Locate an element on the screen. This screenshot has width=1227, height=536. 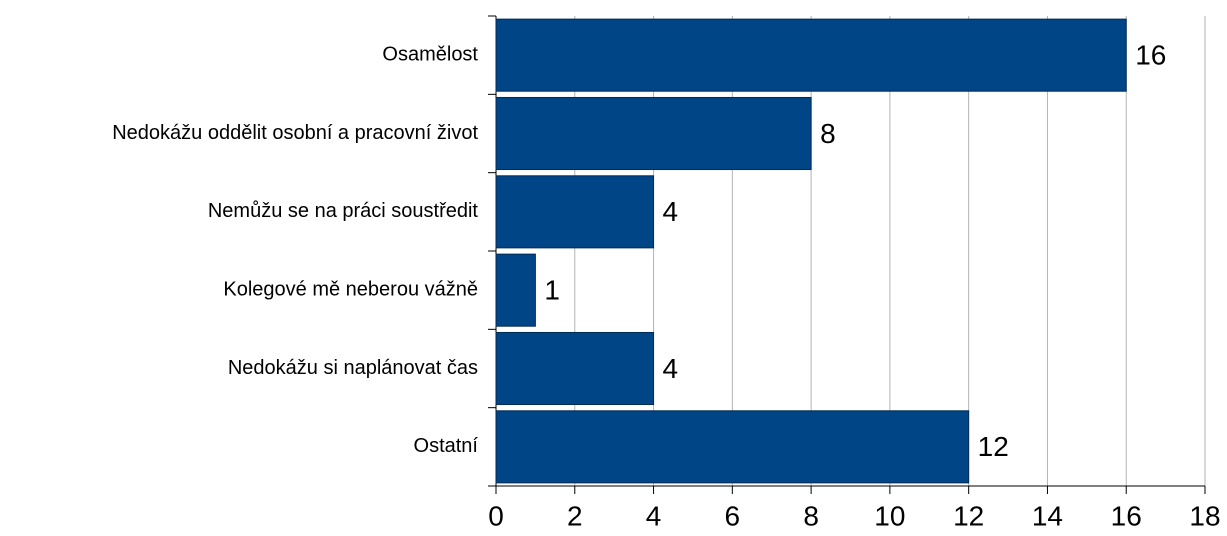
data-label: 12 is located at coordinates (993, 446).